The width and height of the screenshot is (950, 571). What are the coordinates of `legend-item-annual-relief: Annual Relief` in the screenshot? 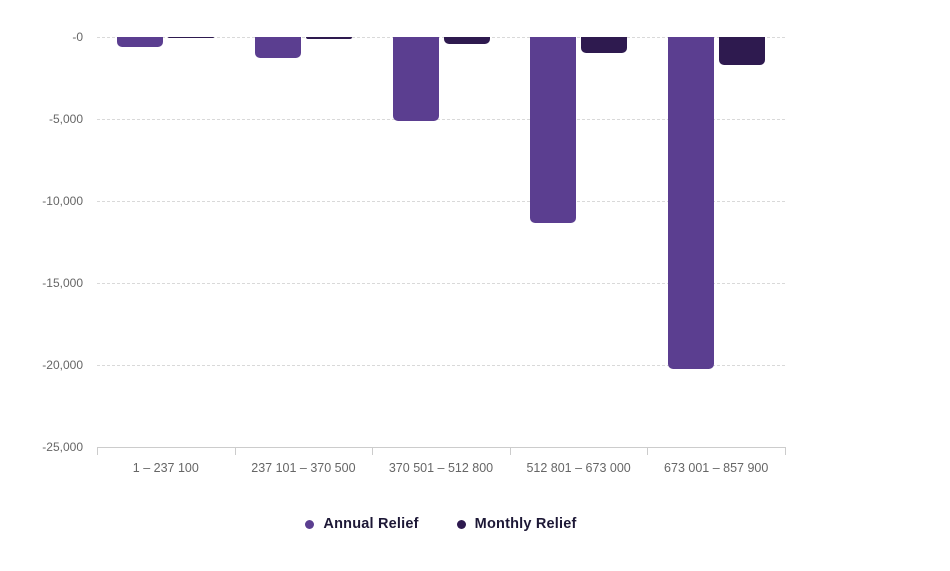 It's located at (361, 524).